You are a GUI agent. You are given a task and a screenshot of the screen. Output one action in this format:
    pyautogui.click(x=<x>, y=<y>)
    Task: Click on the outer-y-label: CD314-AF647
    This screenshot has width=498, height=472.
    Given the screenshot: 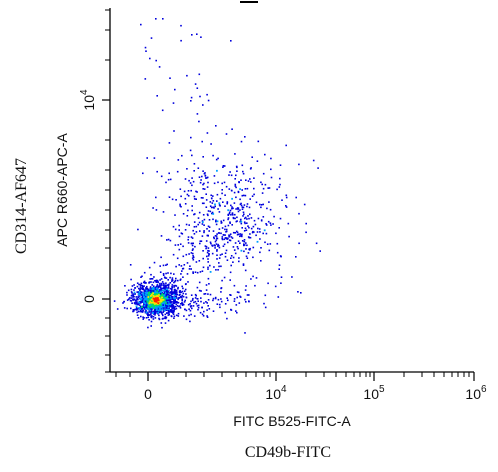 What is the action you would take?
    pyautogui.click(x=21, y=206)
    